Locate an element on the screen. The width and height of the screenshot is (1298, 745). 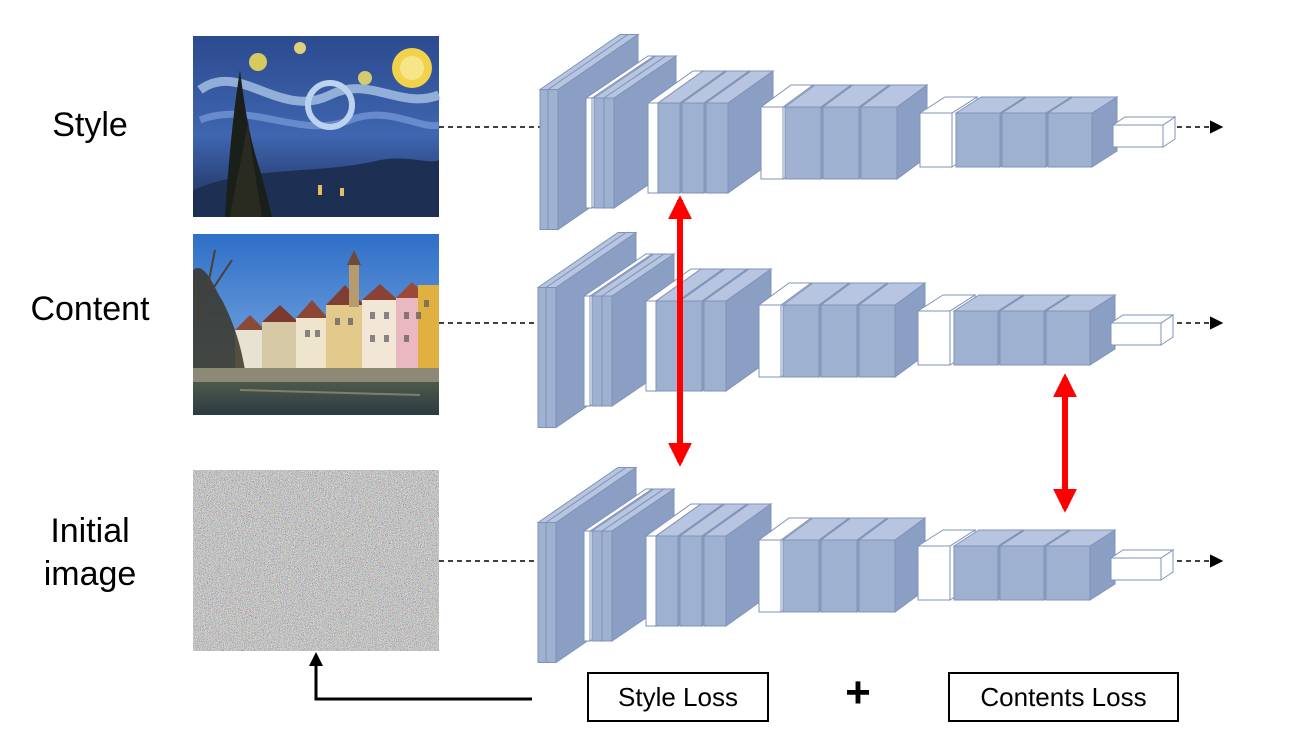
content-image is located at coordinates (316, 324).